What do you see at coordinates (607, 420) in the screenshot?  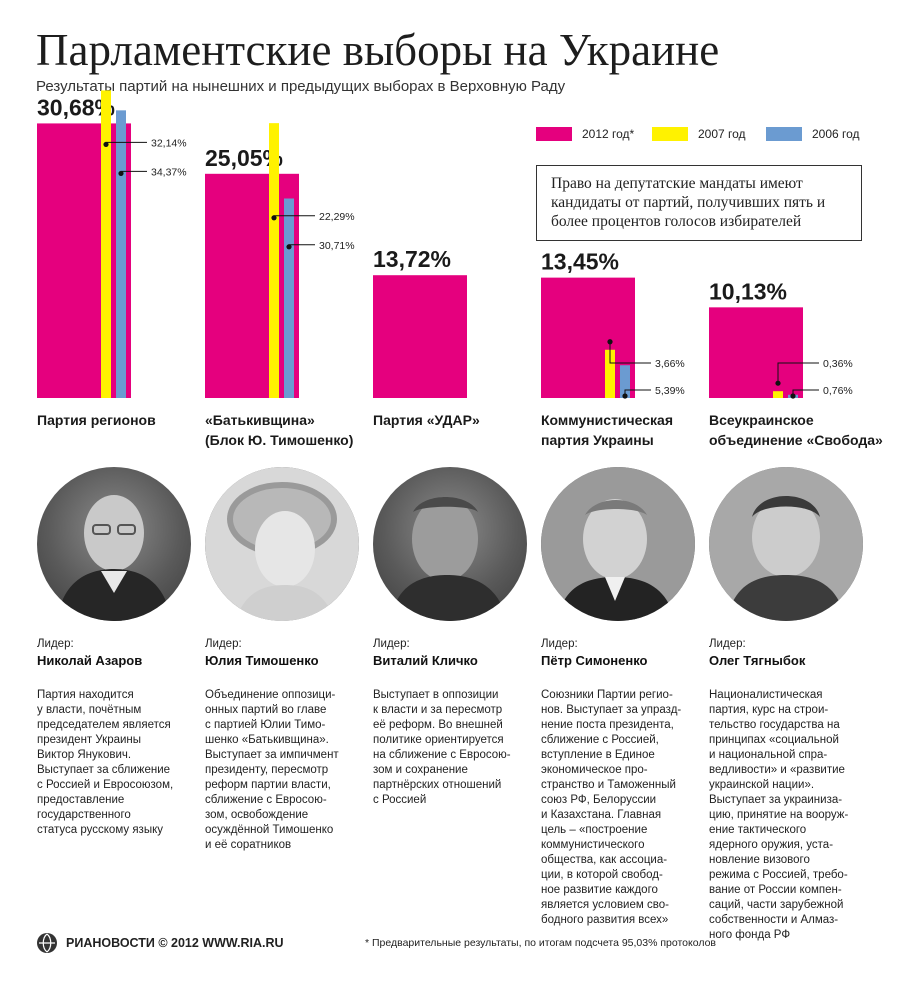 I see `party-label-line: Коммунистическая` at bounding box center [607, 420].